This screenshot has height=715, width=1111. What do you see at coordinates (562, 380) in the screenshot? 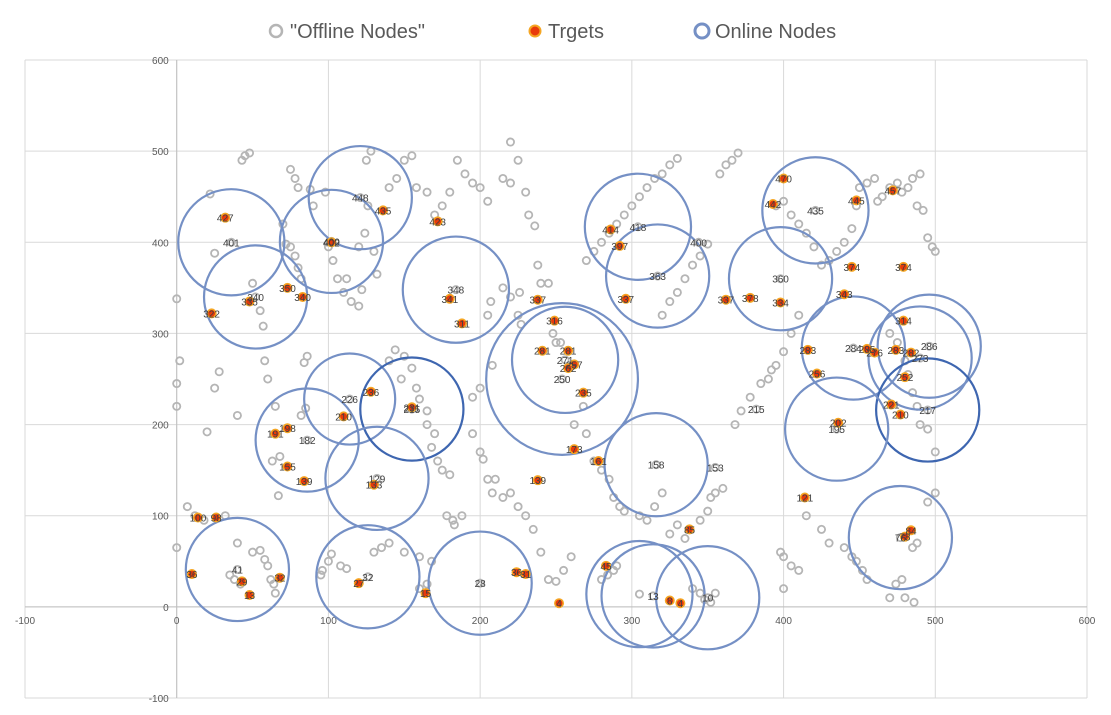
I see `online-node-label: 250` at bounding box center [562, 380].